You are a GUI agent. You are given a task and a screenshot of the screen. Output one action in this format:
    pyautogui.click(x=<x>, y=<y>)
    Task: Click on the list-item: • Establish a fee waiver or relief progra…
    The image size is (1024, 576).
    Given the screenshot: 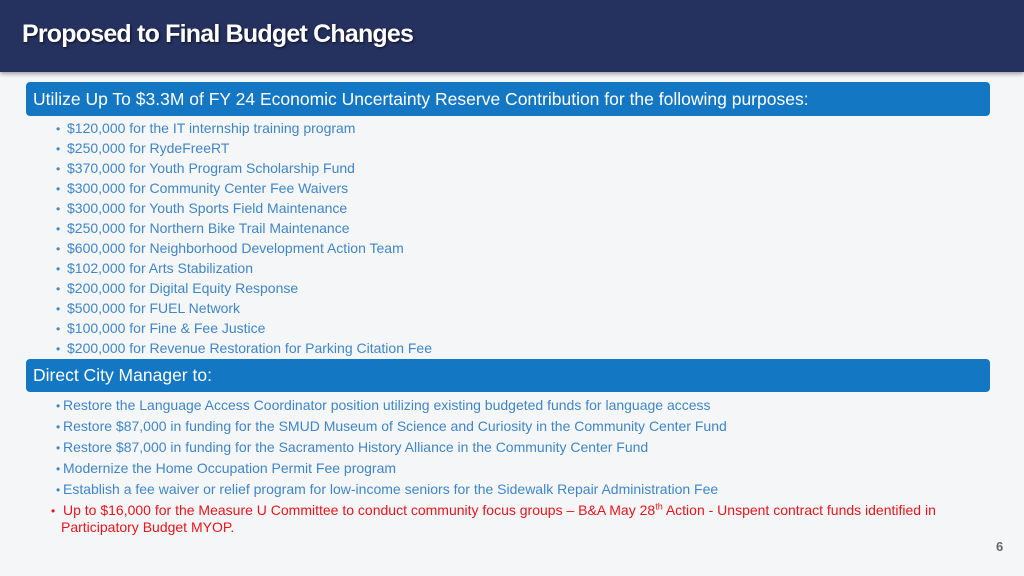 What is the action you would take?
    pyautogui.click(x=526, y=489)
    